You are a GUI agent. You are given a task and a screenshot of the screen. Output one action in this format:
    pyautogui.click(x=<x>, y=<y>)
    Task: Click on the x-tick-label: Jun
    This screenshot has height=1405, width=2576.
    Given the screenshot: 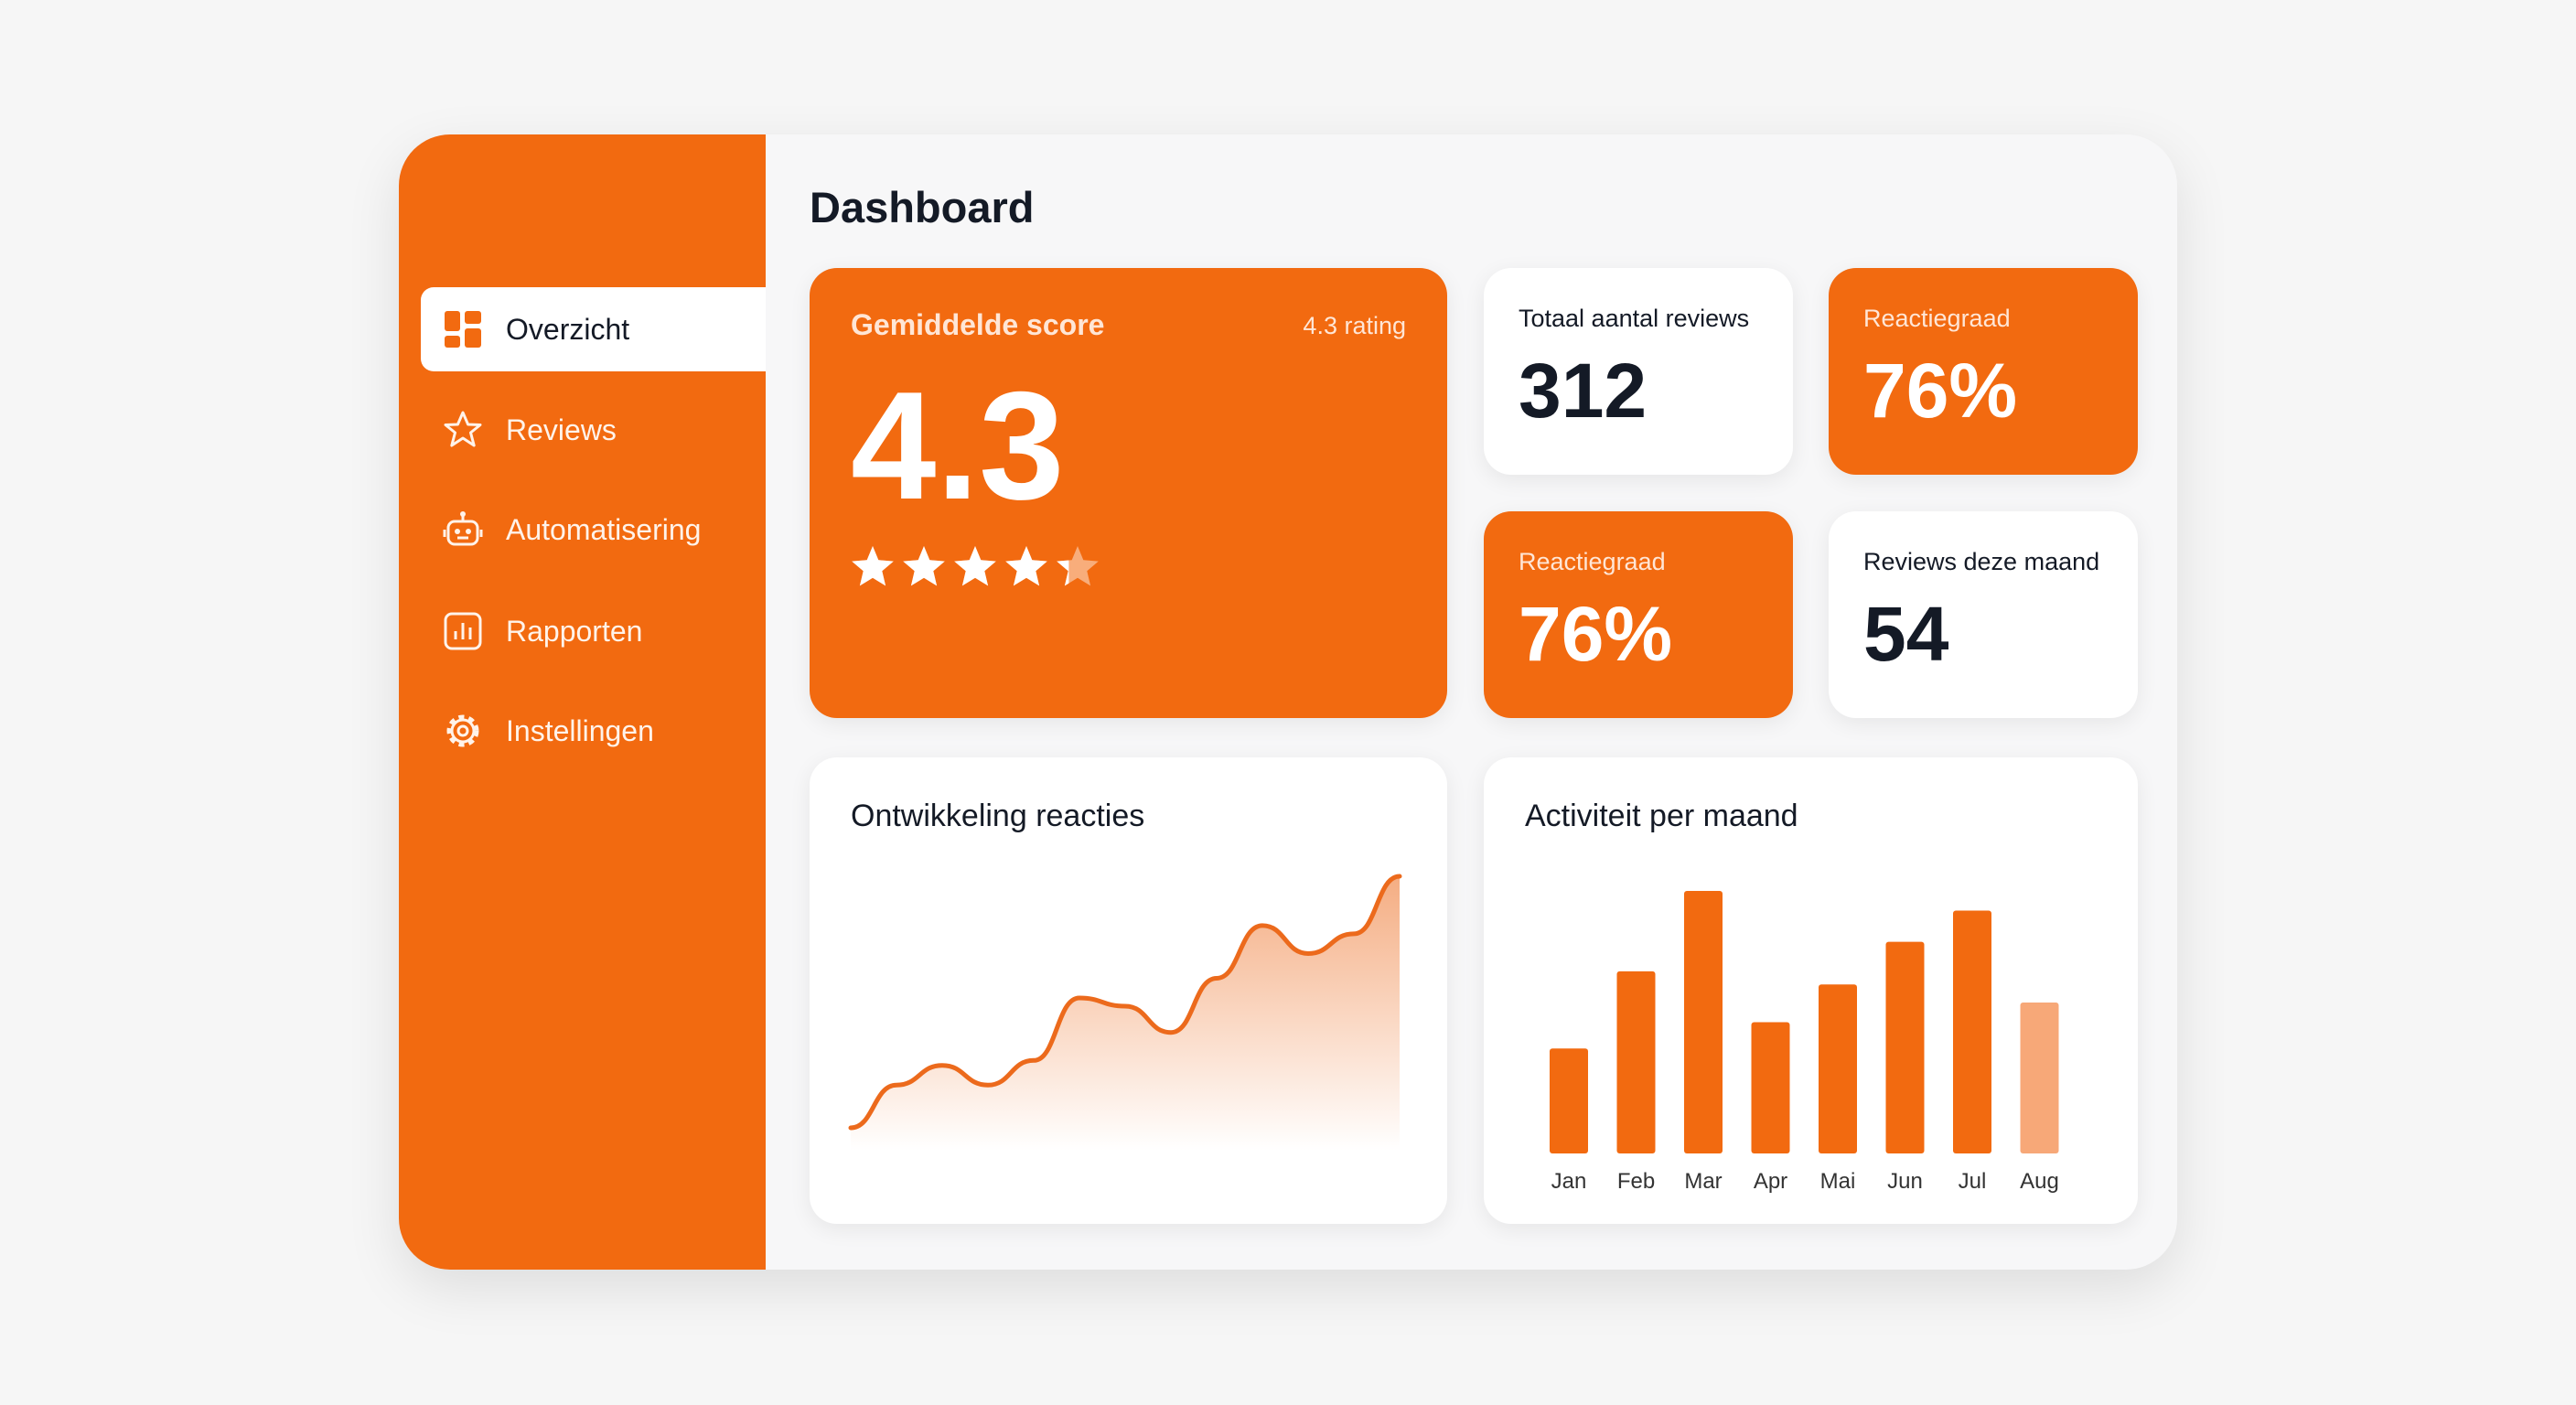 What is the action you would take?
    pyautogui.click(x=1905, y=1181)
    